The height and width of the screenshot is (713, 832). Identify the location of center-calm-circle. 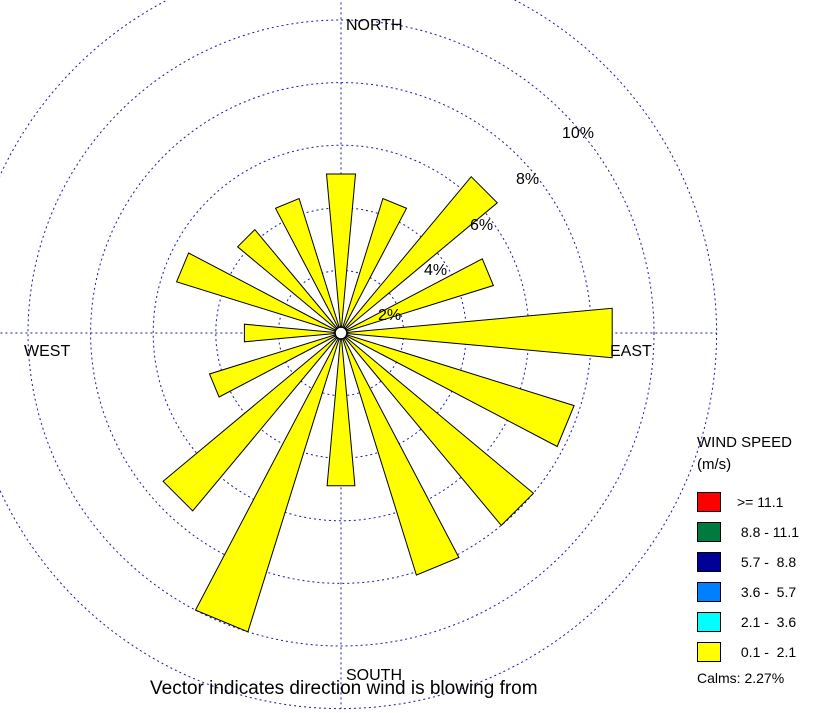
(341, 333).